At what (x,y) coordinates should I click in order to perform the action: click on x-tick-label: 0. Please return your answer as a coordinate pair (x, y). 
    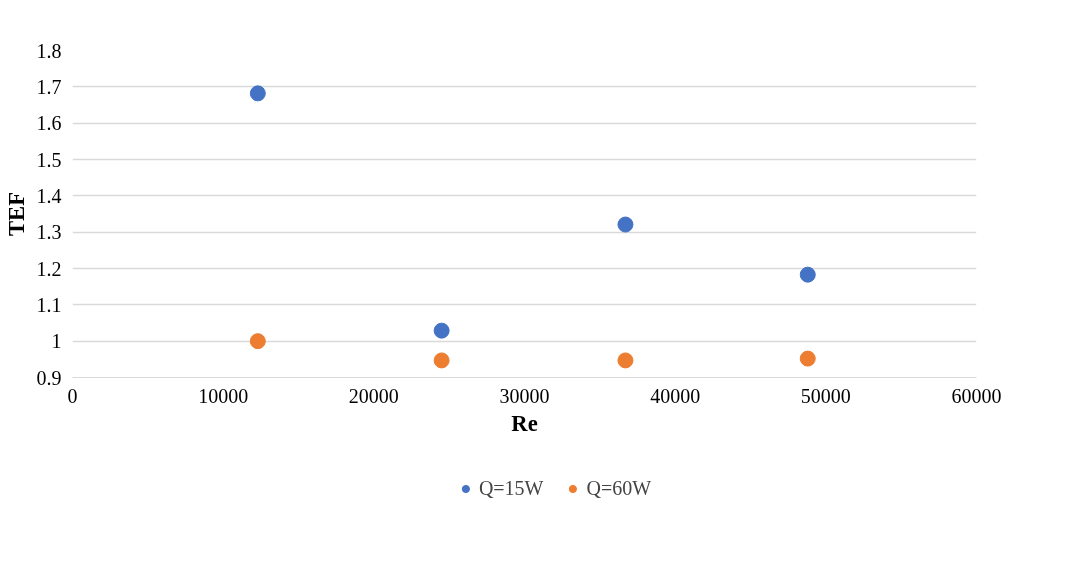
    Looking at the image, I should click on (72, 395).